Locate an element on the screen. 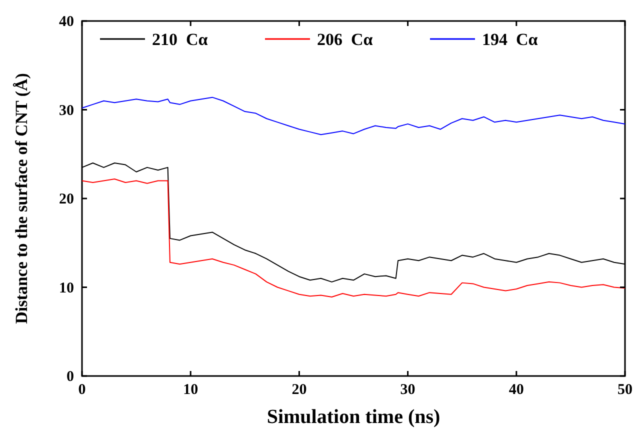  x-tick-label: 10 is located at coordinates (190, 390).